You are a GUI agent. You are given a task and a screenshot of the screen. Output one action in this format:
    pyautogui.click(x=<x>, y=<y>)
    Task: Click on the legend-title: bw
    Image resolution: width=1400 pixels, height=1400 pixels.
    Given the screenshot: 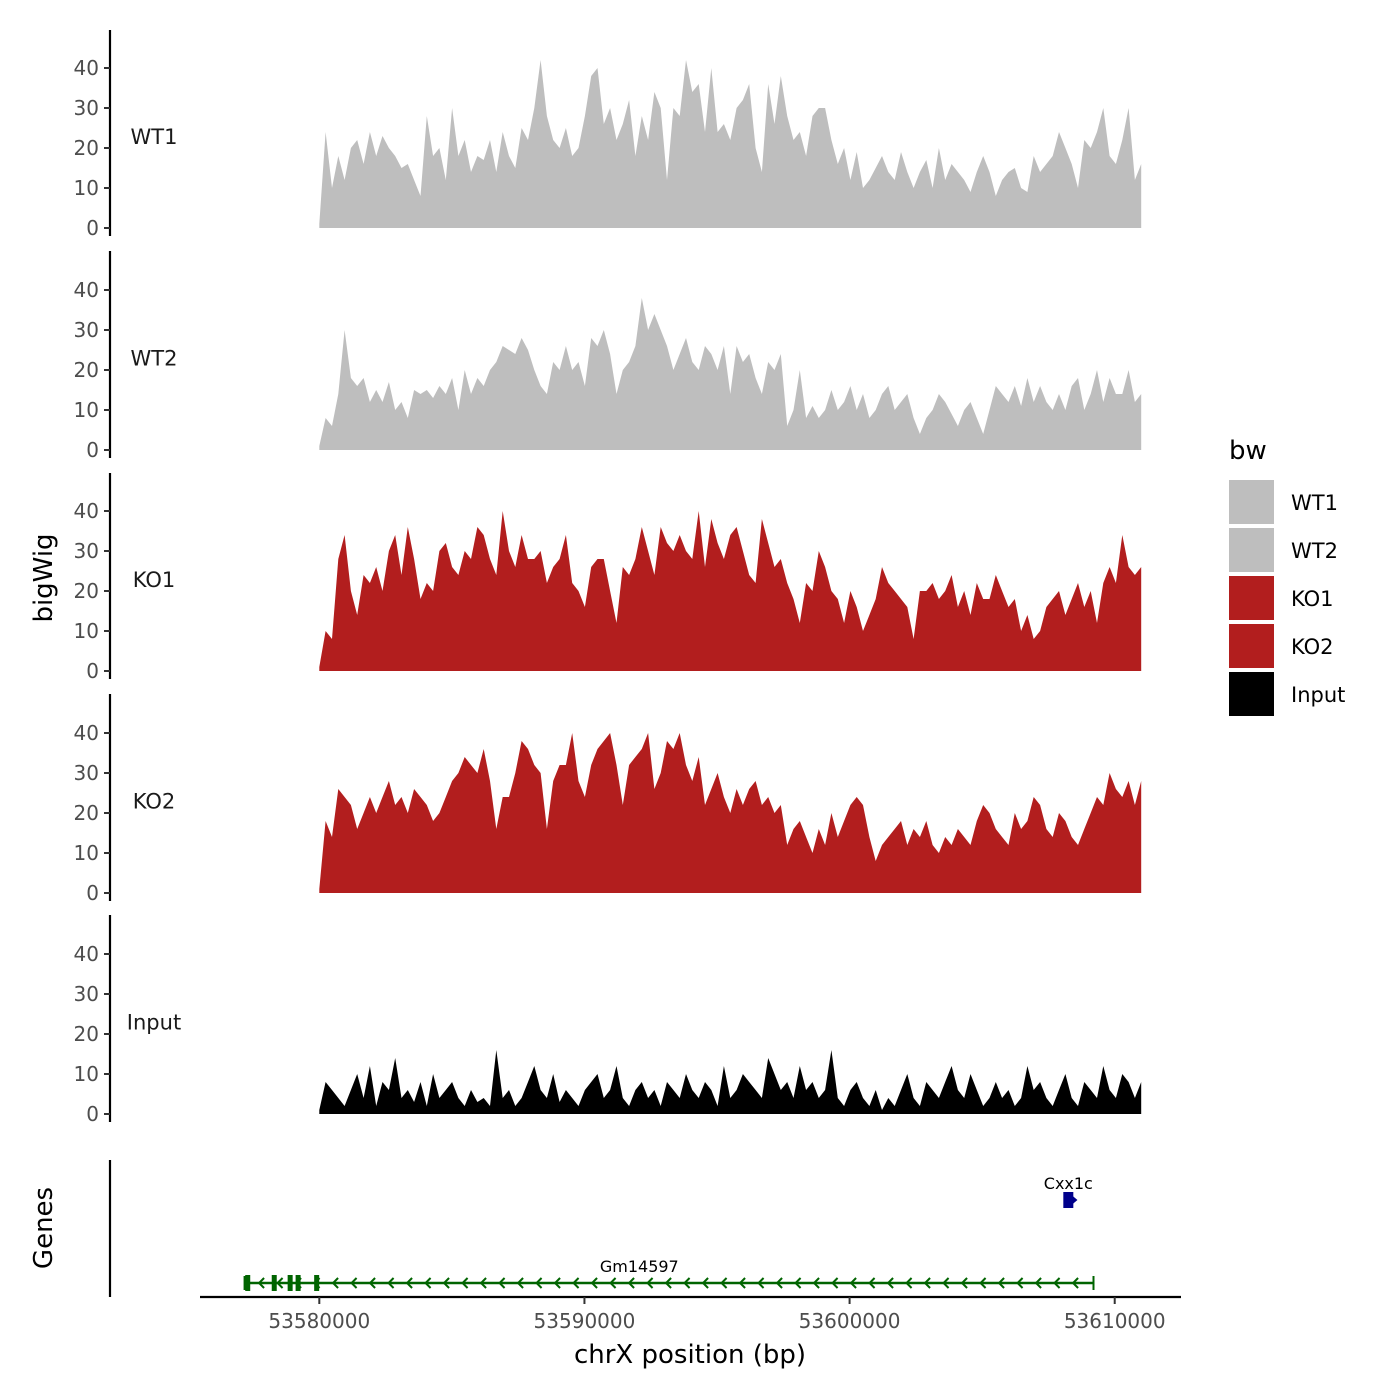 What is the action you would take?
    pyautogui.click(x=1248, y=451)
    